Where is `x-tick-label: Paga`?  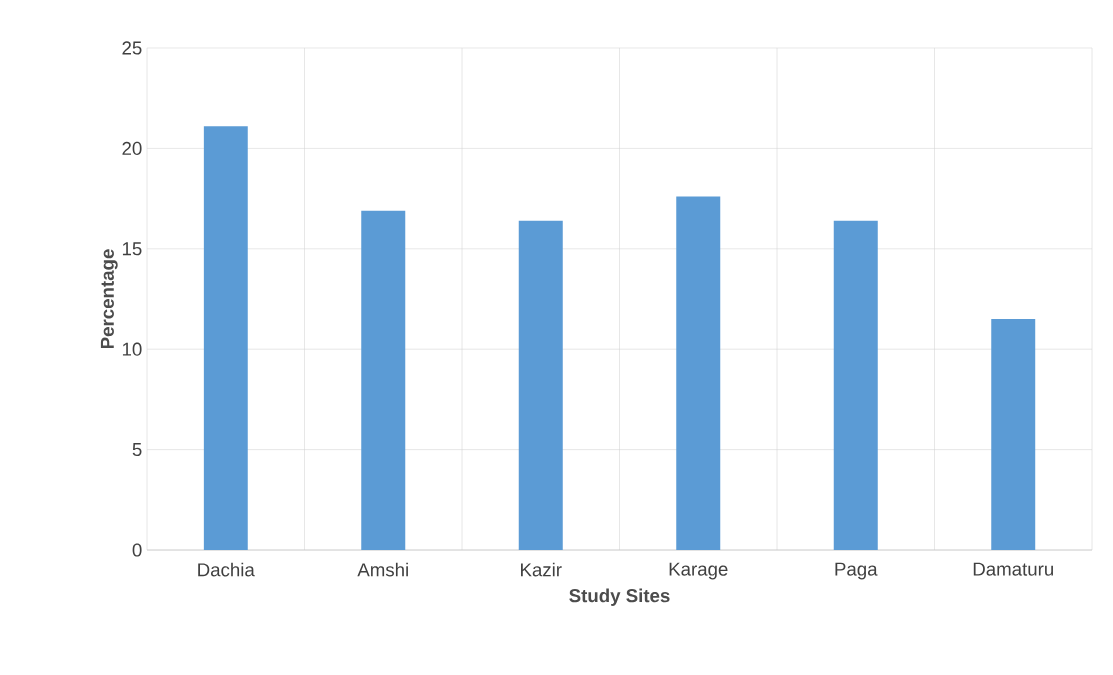 x-tick-label: Paga is located at coordinates (856, 571).